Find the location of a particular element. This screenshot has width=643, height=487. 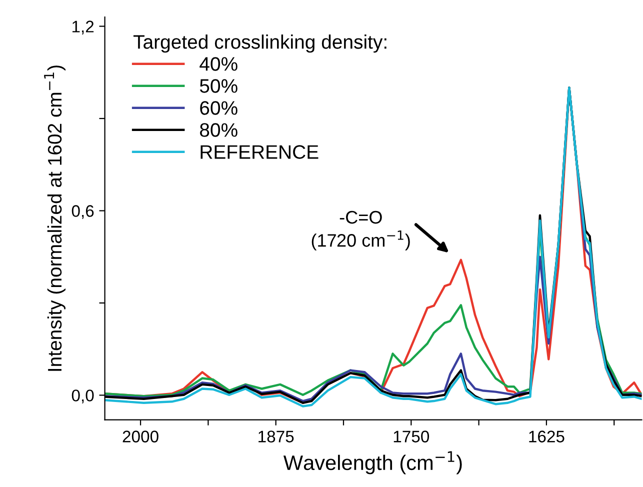

legend-label: 60% is located at coordinates (219, 108).